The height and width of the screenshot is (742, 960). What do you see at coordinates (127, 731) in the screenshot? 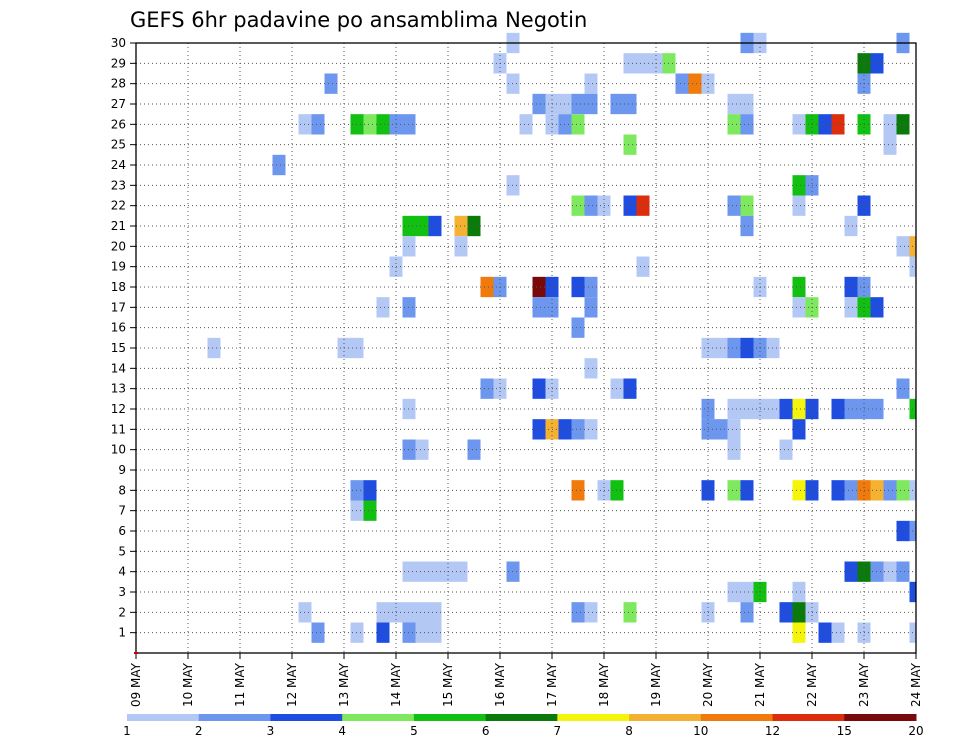
I see `legend-label: 1` at bounding box center [127, 731].